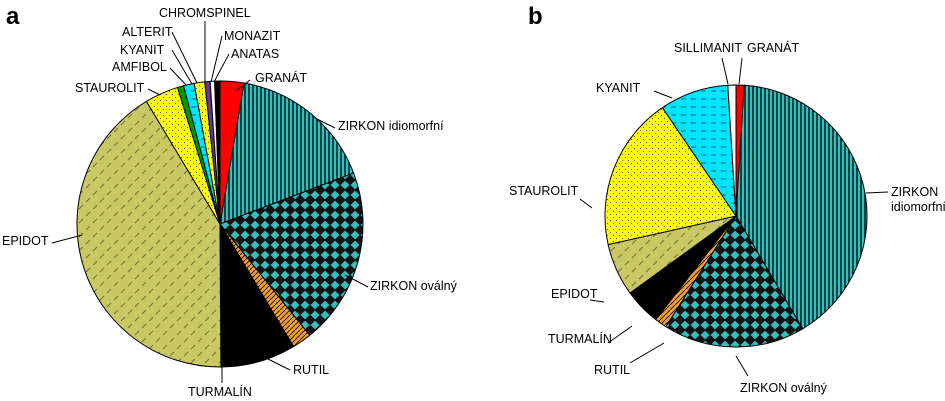  What do you see at coordinates (149, 234) in the screenshot?
I see `pie-a-slice-epidot` at bounding box center [149, 234].